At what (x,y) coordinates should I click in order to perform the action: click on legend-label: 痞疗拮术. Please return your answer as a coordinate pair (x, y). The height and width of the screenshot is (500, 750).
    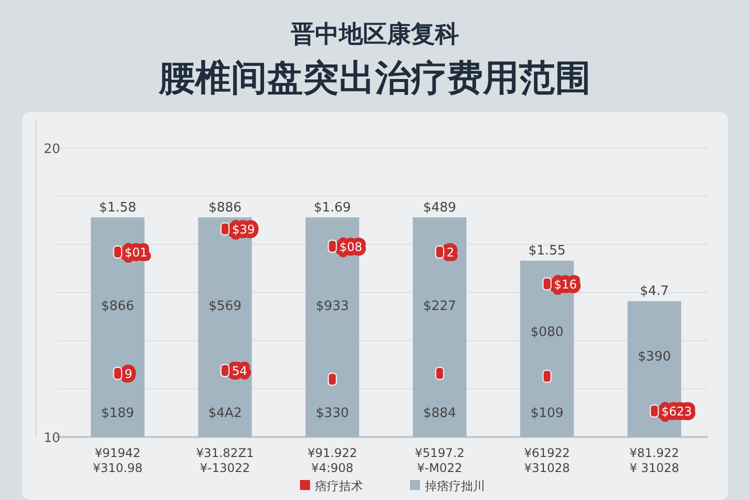
    Looking at the image, I should click on (339, 486).